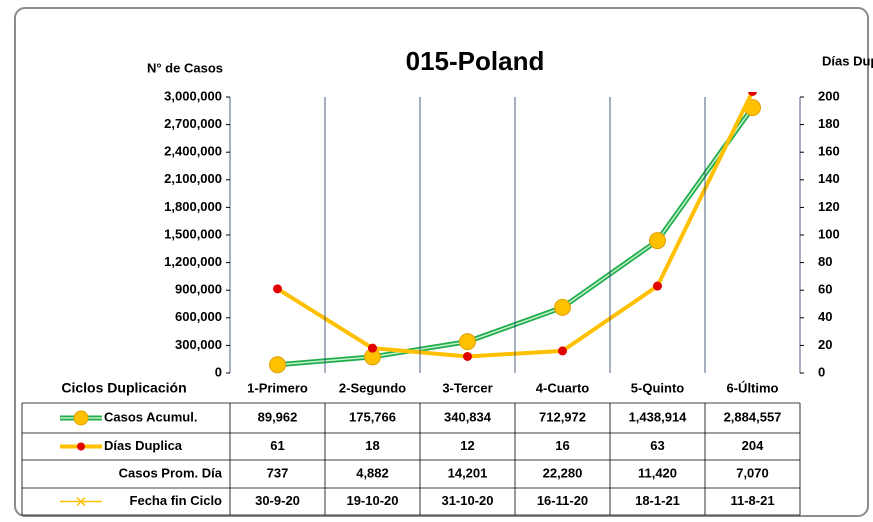 The image size is (873, 522). What do you see at coordinates (829, 123) in the screenshot?
I see `y2-tick-label: 180` at bounding box center [829, 123].